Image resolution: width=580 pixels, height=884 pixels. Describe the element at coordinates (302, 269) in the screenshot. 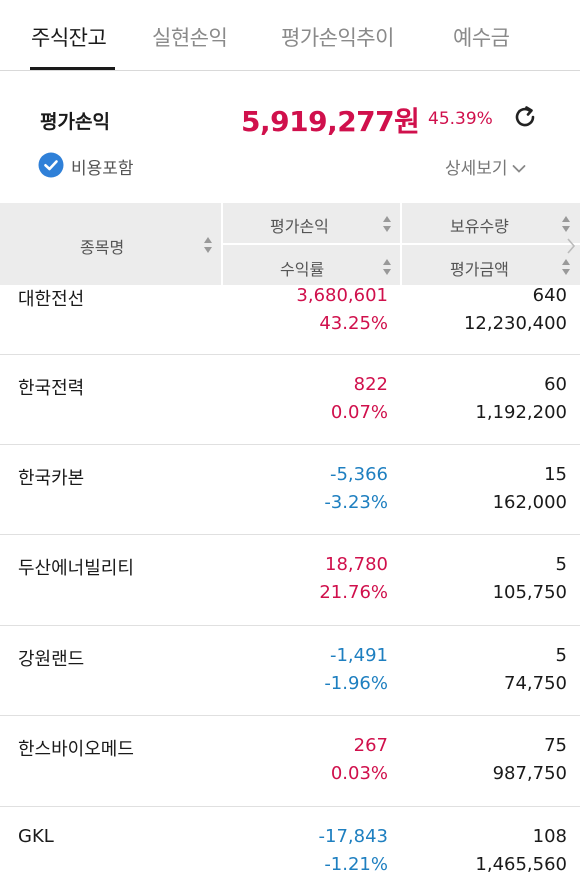

I see `header-rate: 수익률` at that location.